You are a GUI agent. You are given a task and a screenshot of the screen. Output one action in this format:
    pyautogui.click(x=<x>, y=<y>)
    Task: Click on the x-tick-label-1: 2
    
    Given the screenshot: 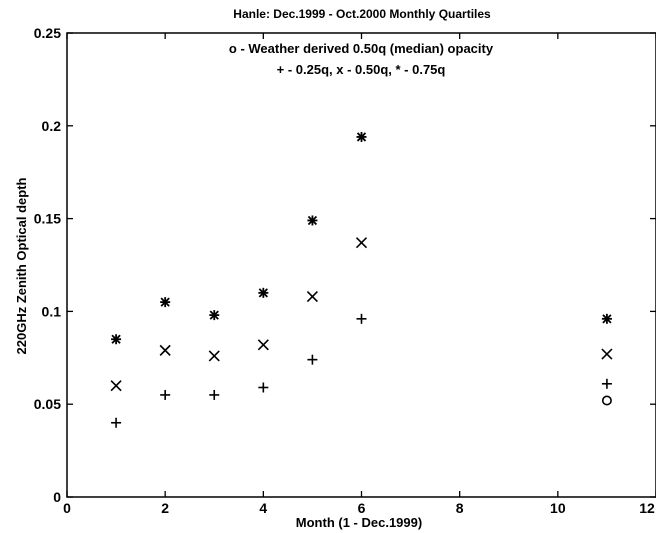 What is the action you would take?
    pyautogui.click(x=165, y=508)
    